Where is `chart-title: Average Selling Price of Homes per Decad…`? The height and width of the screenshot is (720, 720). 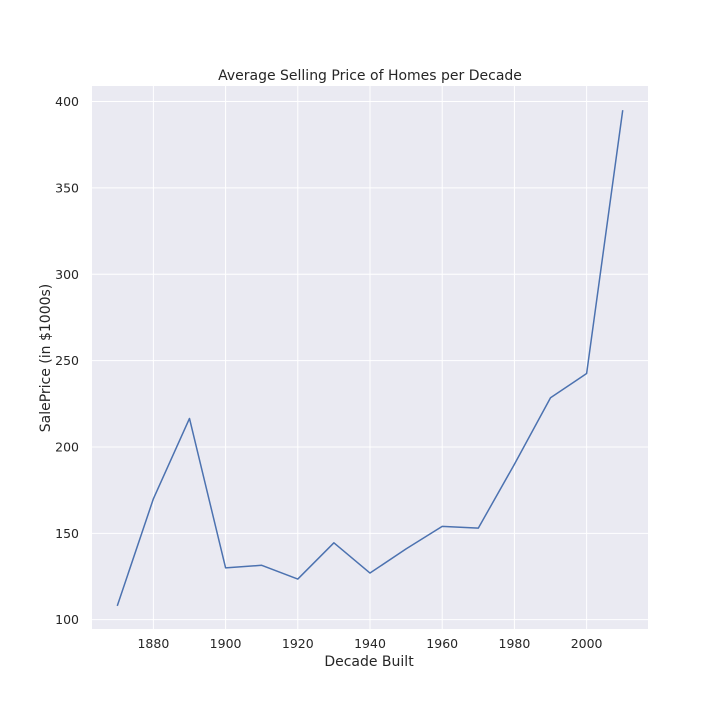 chart-title: Average Selling Price of Homes per Decad… is located at coordinates (370, 76).